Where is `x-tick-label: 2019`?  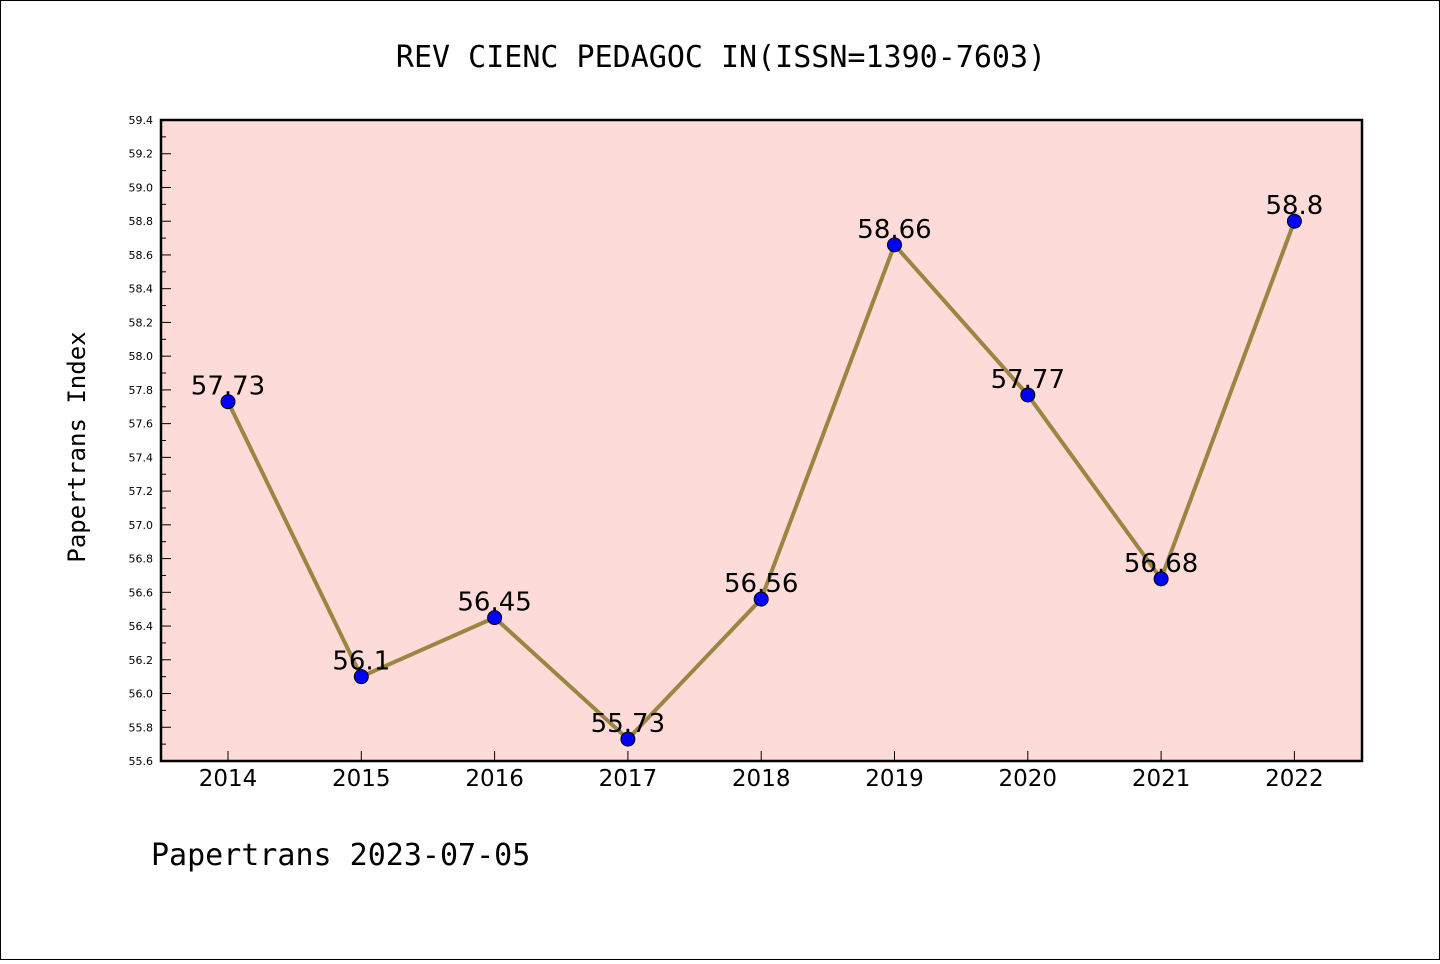
x-tick-label: 2019 is located at coordinates (894, 779).